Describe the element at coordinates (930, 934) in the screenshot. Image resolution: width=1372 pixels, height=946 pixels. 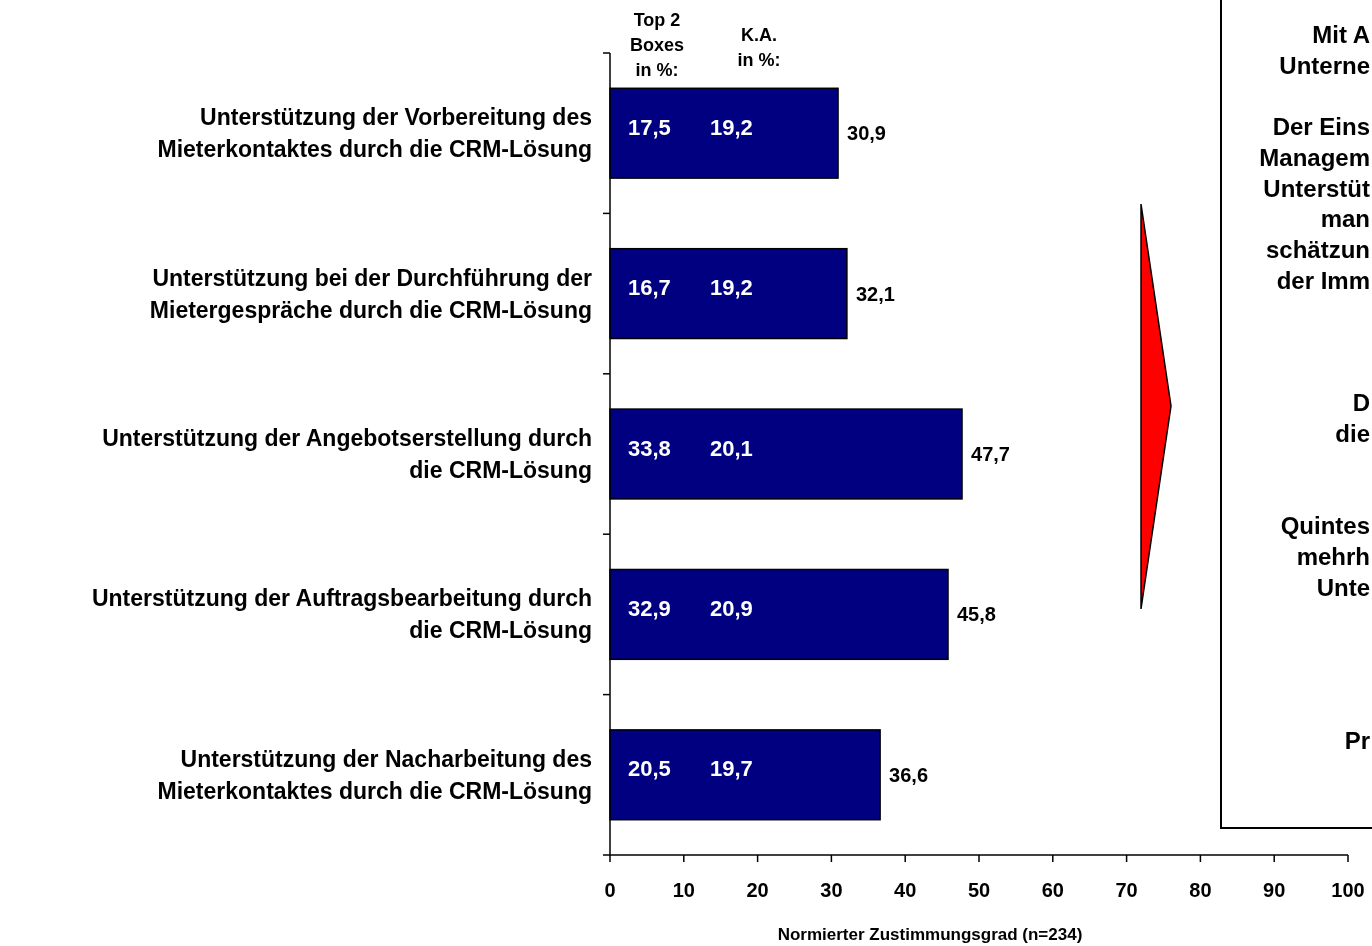
I see `x-axis-title: Normierter Zustimmungsgrad (n=234)` at that location.